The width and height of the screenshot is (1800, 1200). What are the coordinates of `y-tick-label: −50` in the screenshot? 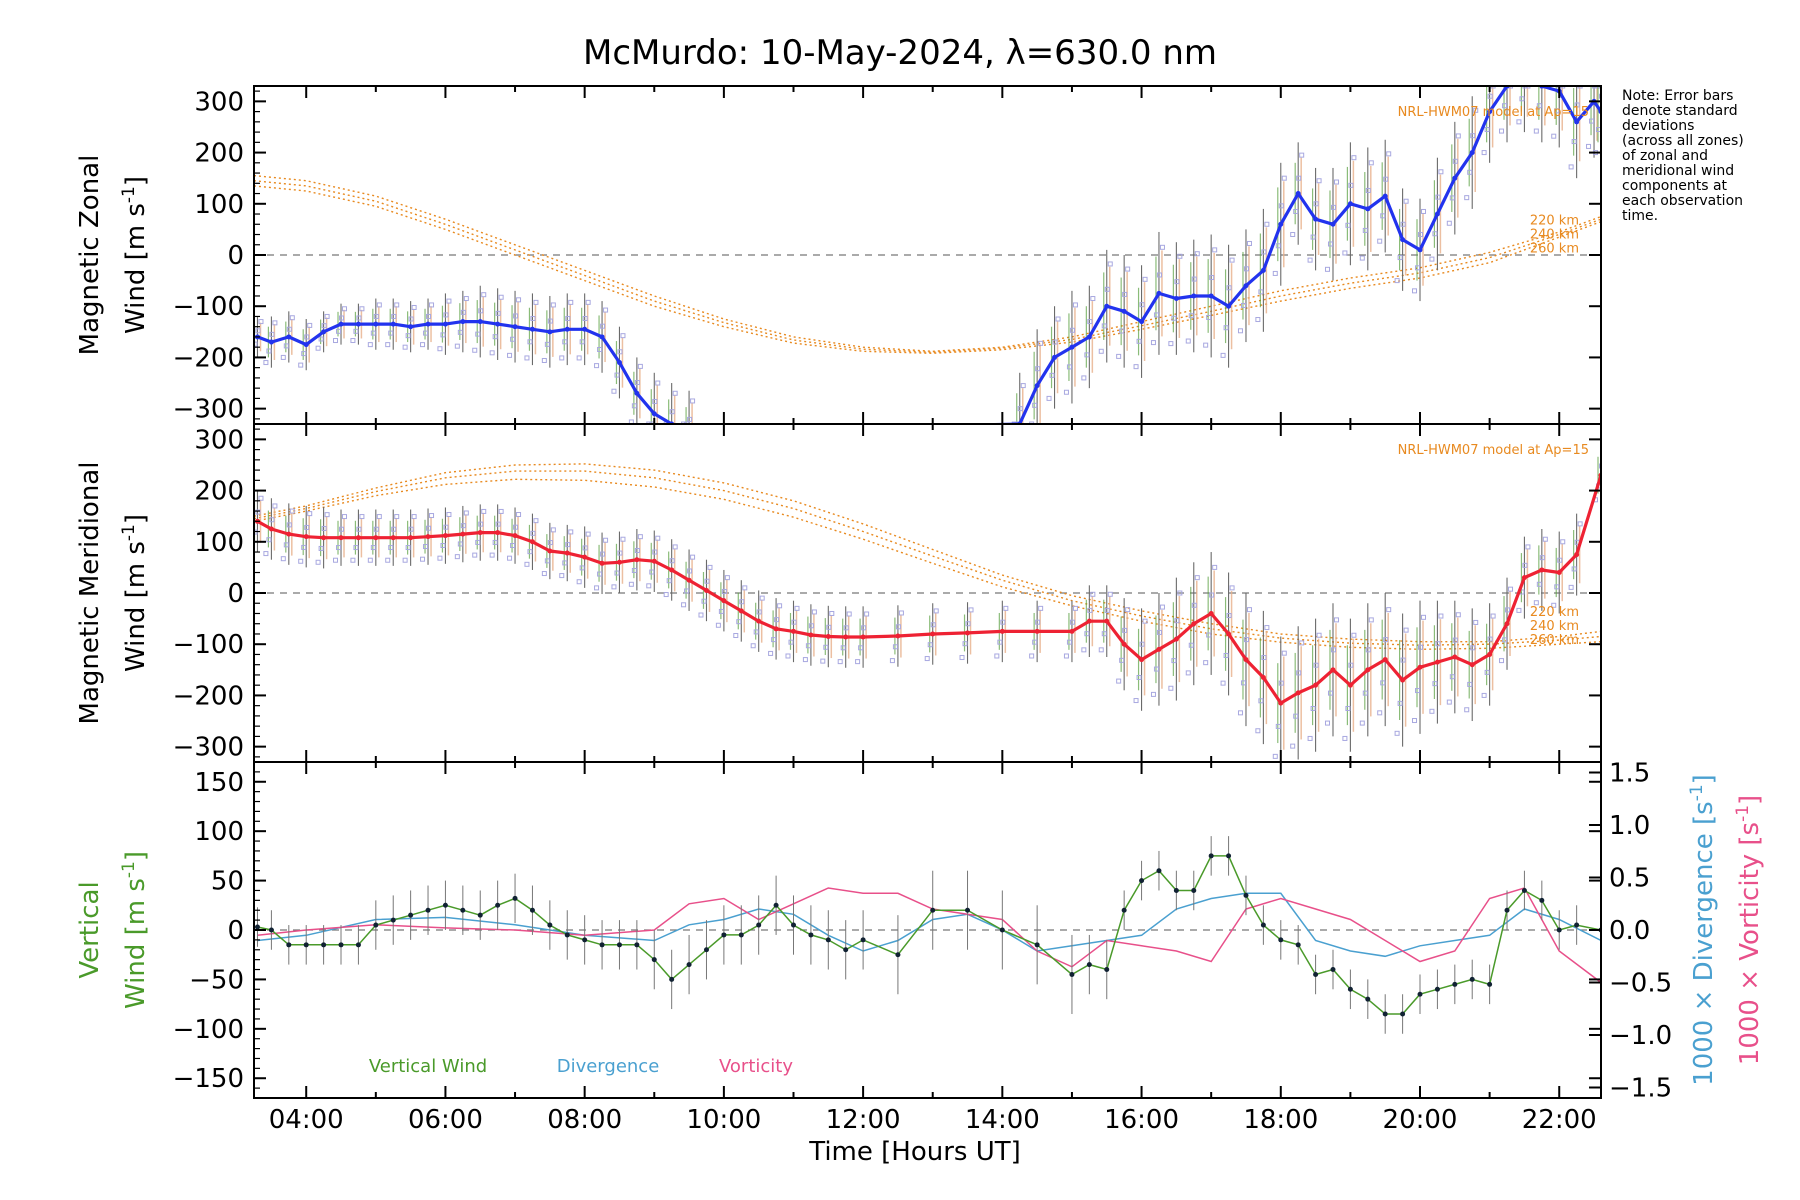 It's located at (216, 980).